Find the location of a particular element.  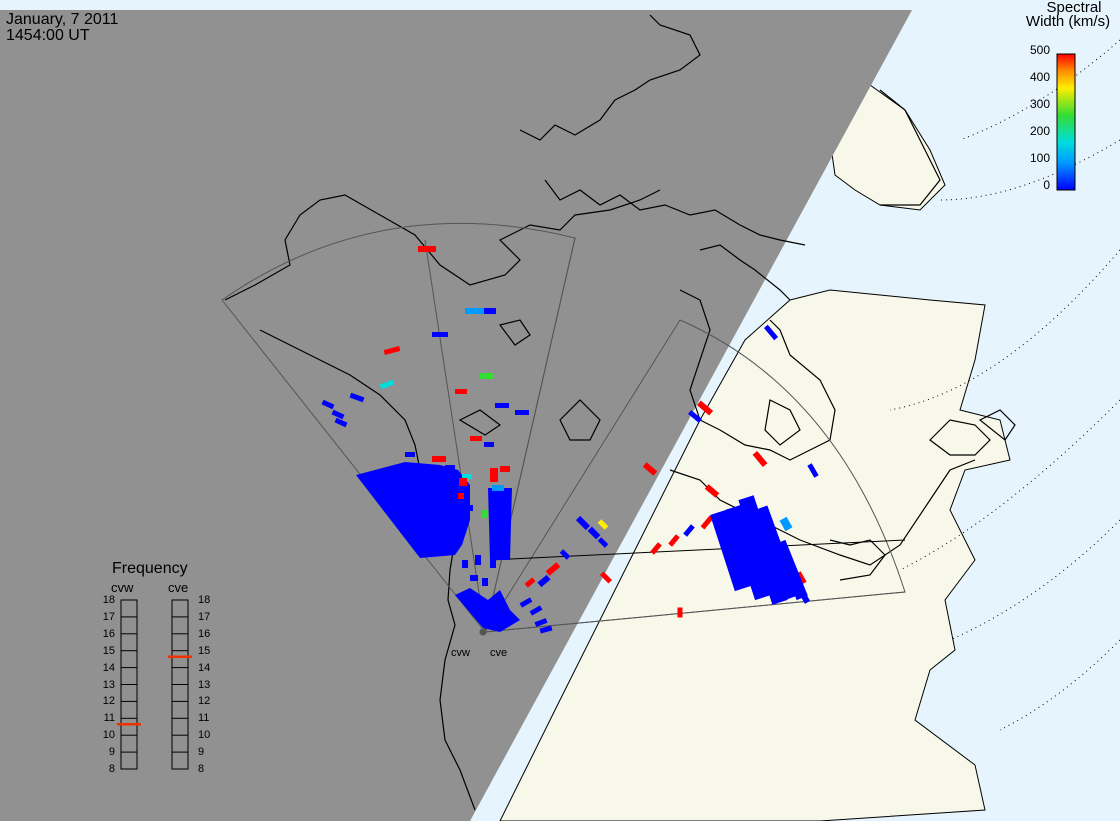

scatter-cells-cvw is located at coordinates (425, 439).